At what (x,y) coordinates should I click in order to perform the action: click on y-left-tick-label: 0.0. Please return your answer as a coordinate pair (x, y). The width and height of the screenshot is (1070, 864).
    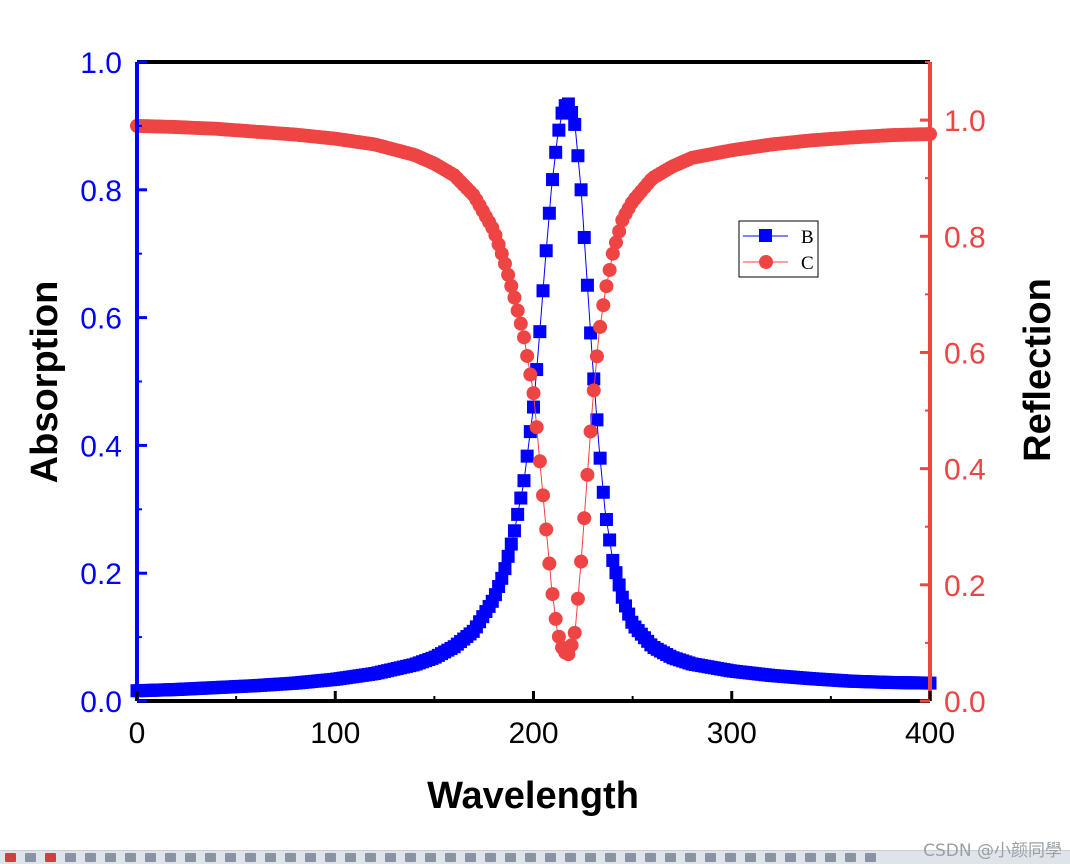
    Looking at the image, I should click on (101, 702).